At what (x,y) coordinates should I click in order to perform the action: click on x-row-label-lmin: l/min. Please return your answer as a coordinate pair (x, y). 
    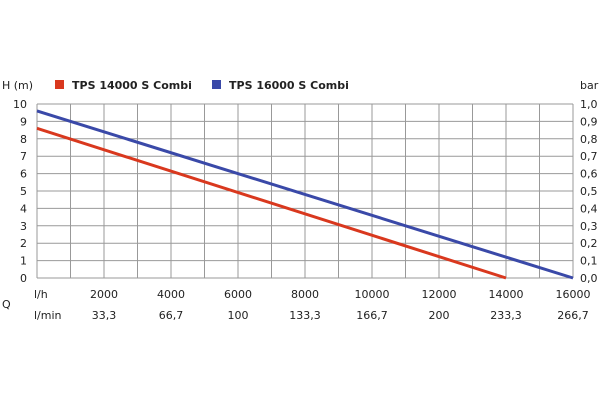
    Looking at the image, I should click on (48, 315).